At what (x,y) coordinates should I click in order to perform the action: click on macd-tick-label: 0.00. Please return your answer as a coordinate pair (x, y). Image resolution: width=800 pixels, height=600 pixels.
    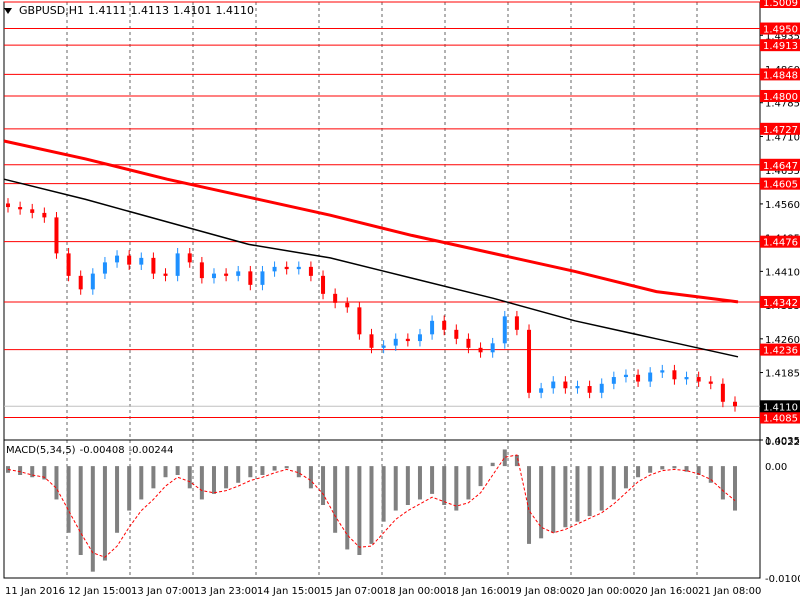
    Looking at the image, I should click on (776, 467).